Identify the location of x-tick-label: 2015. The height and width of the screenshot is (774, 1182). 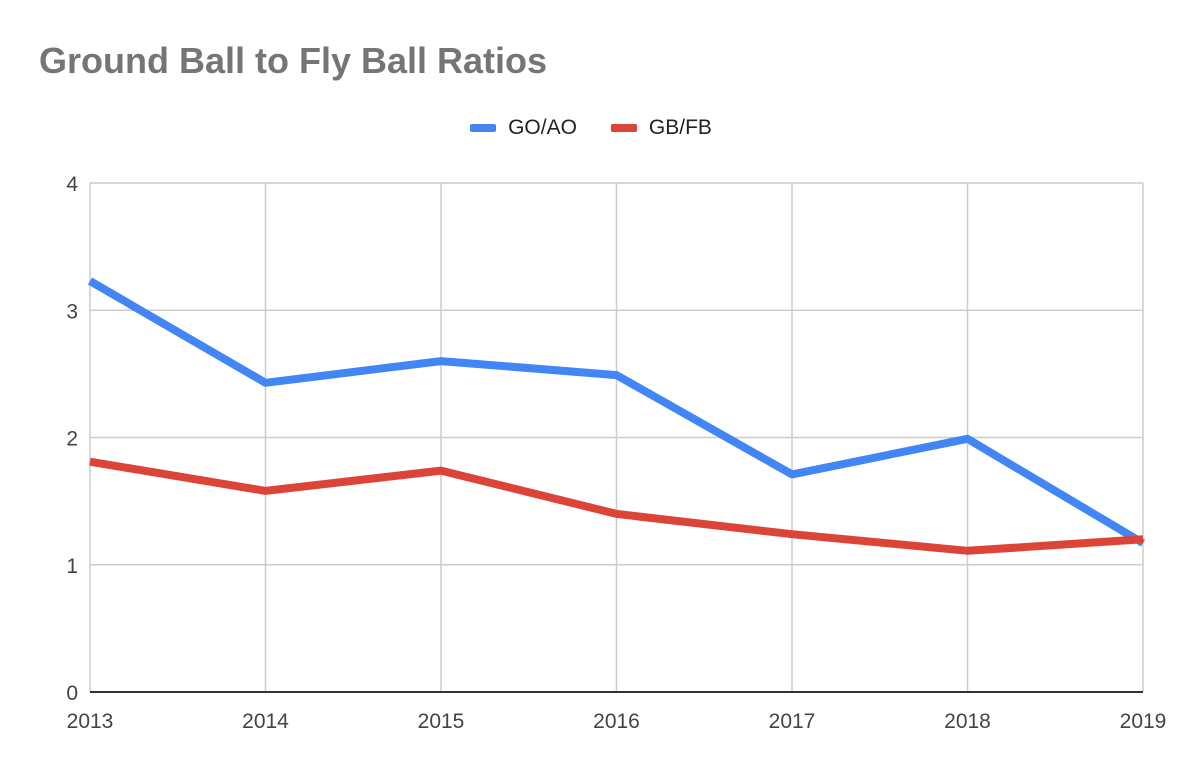
(441, 721).